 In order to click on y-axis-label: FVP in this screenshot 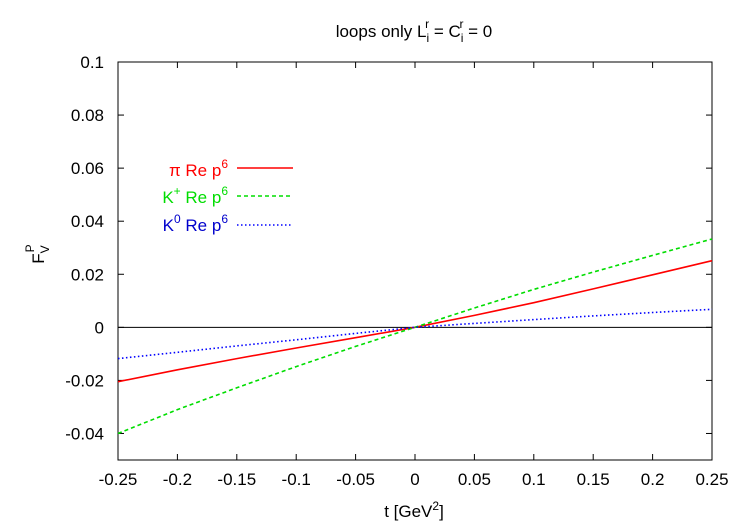, I will do `click(37, 253)`.